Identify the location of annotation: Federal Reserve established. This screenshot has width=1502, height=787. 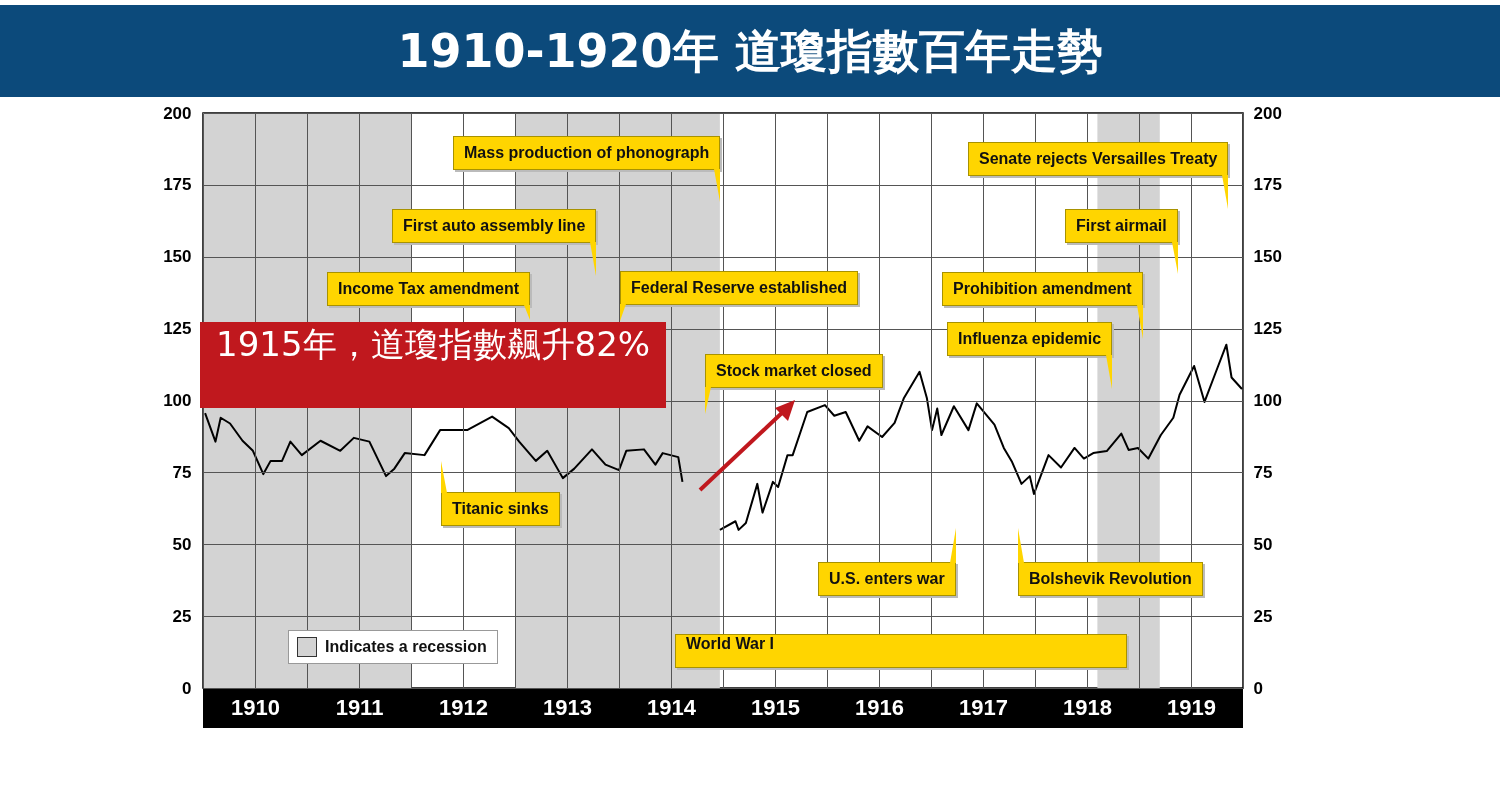
(739, 288).